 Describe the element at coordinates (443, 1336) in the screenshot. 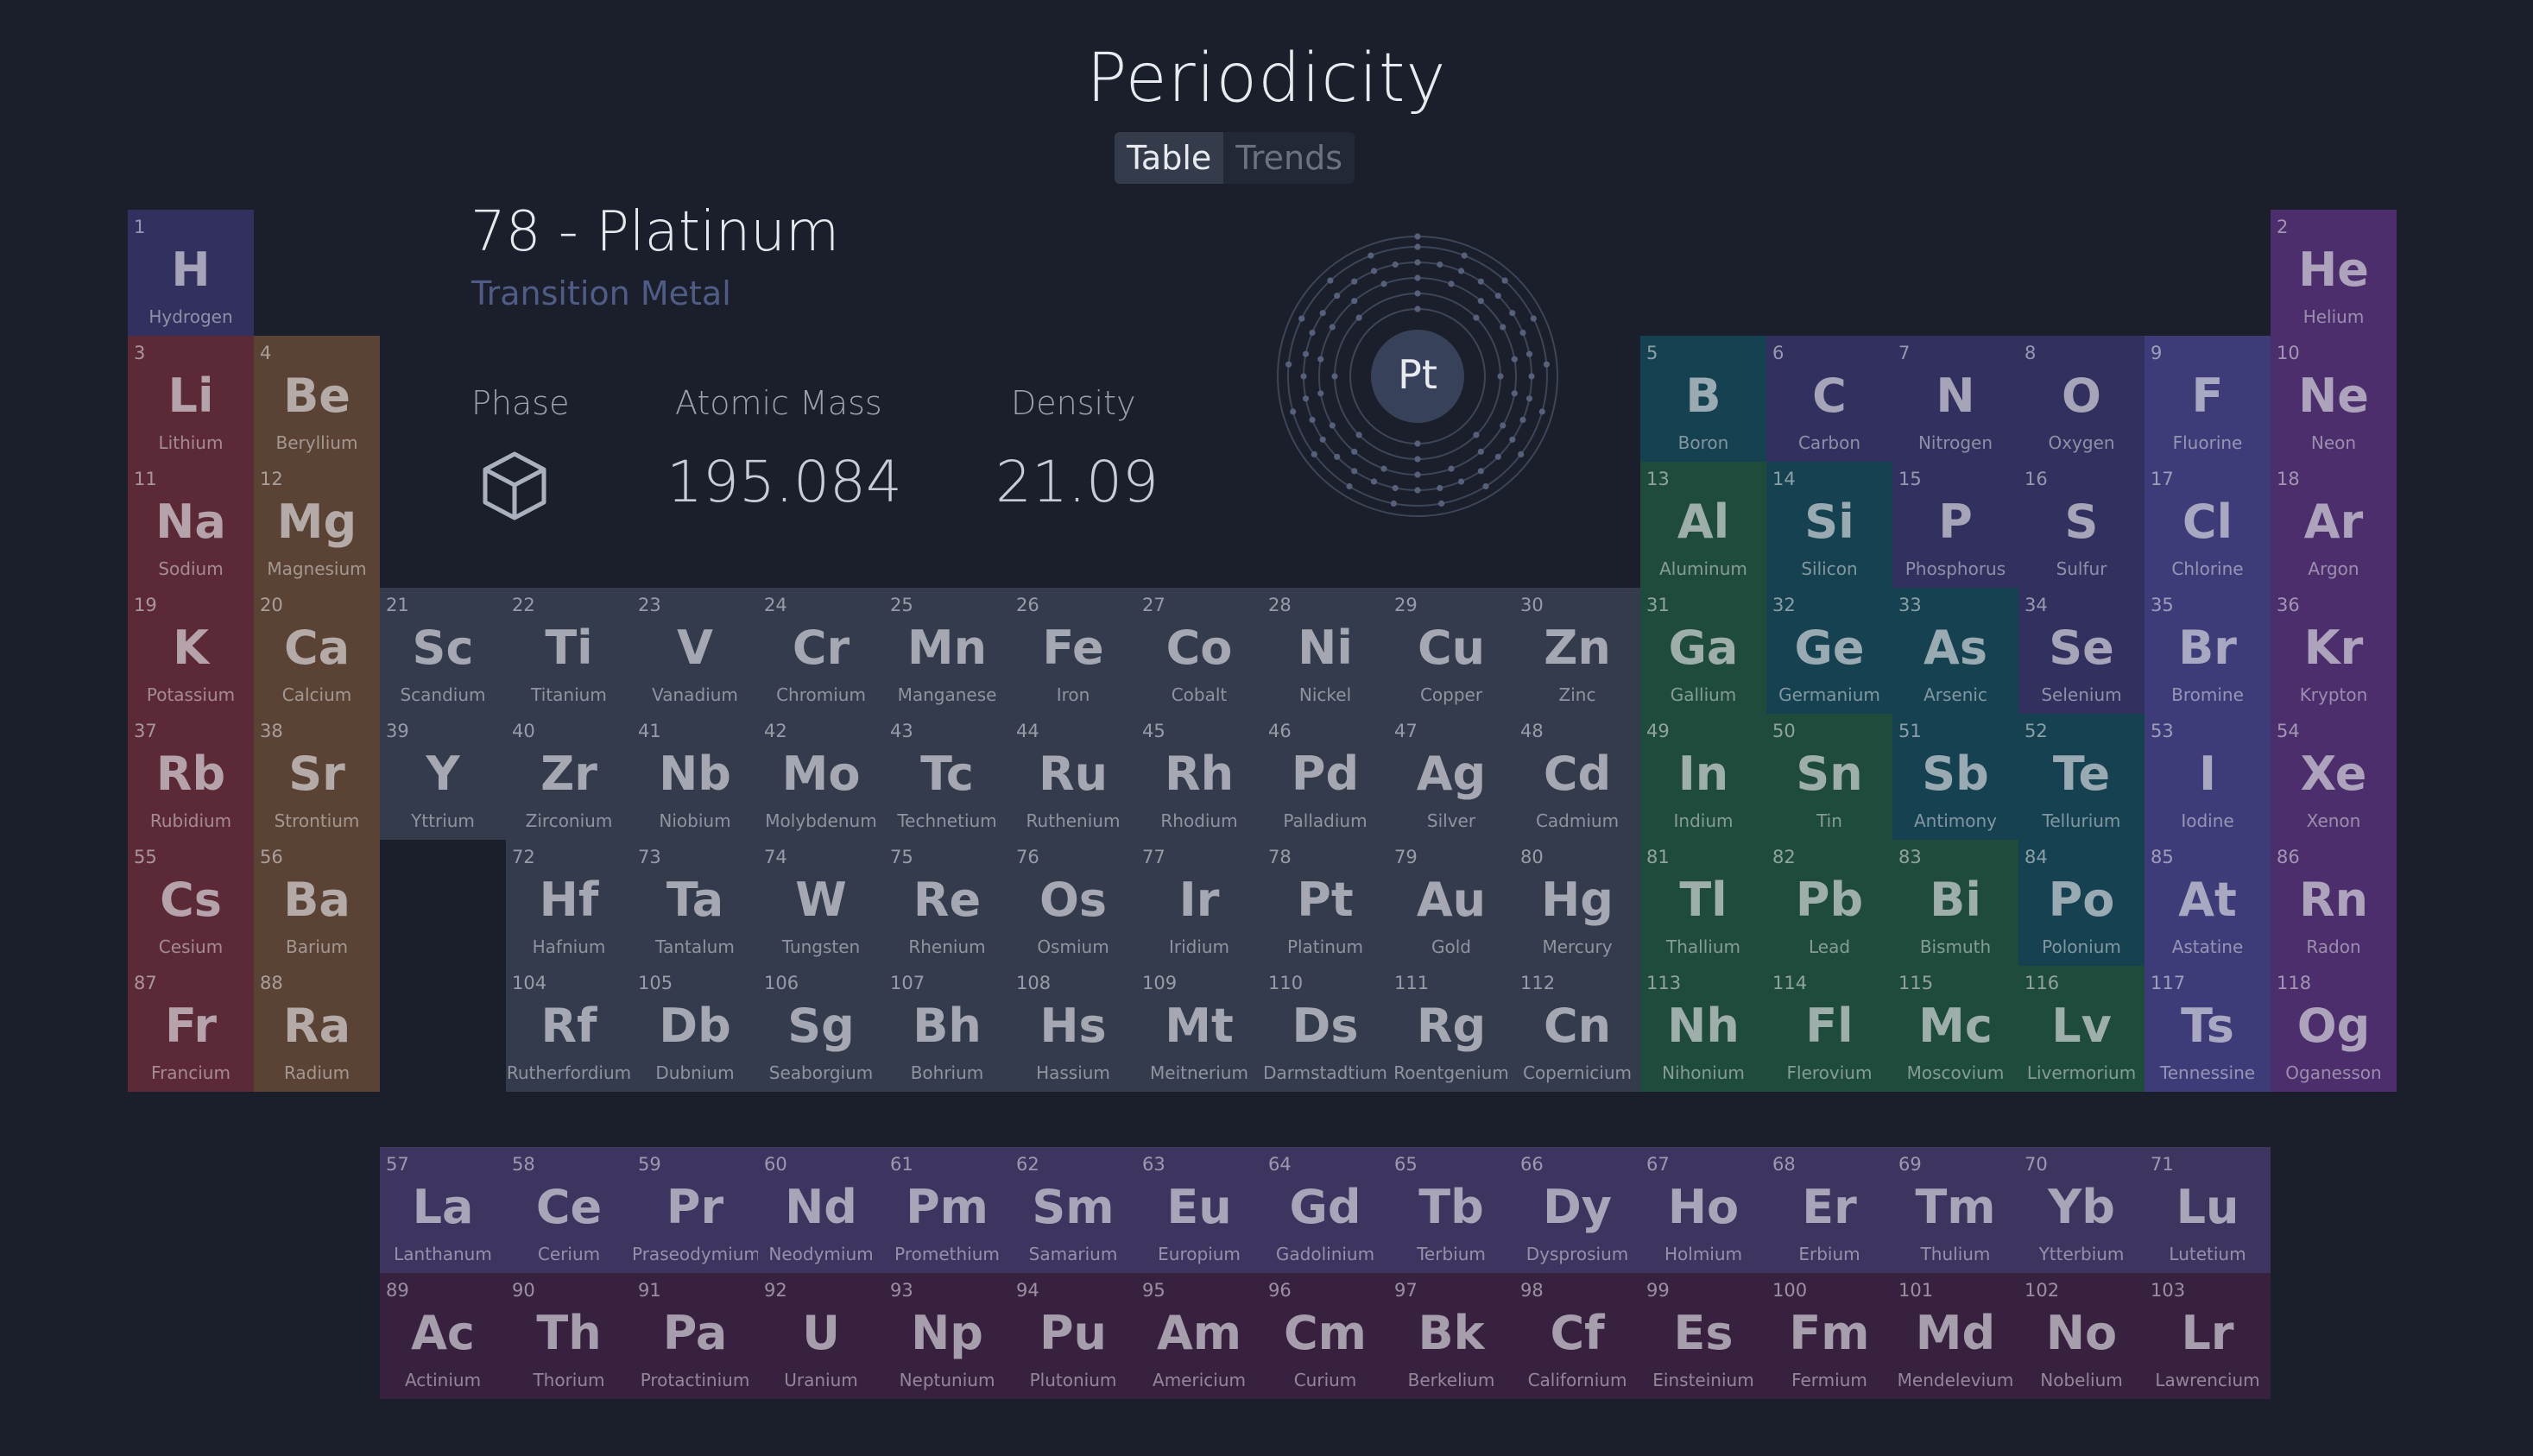

I see `element-cell-actinium: 89 Ac Actinium` at that location.